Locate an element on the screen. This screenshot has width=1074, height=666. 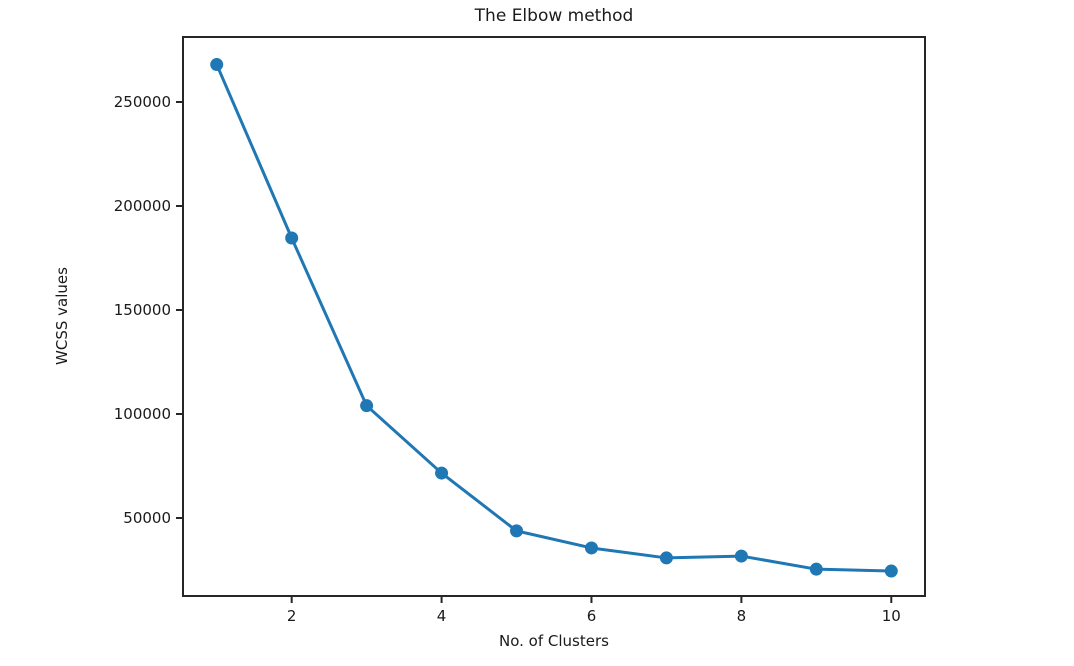
x-tick-label: 6 is located at coordinates (592, 616).